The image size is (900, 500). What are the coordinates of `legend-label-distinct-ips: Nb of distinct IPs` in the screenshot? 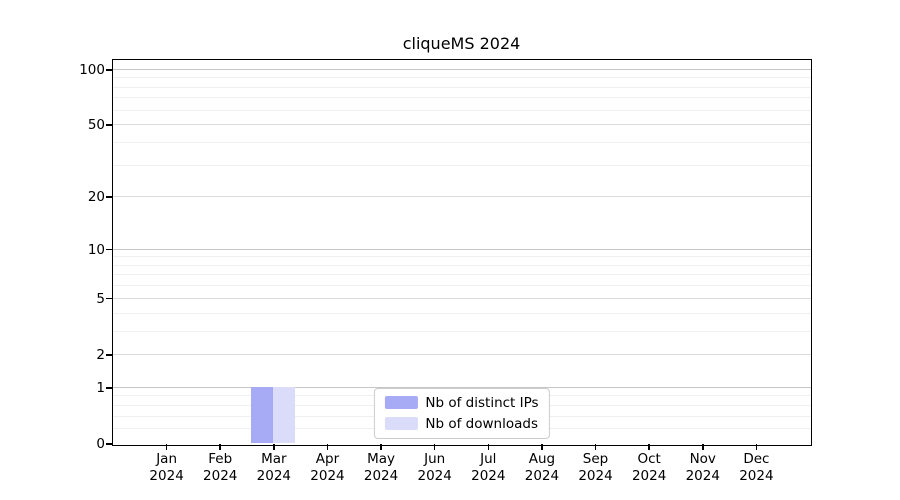 It's located at (482, 402).